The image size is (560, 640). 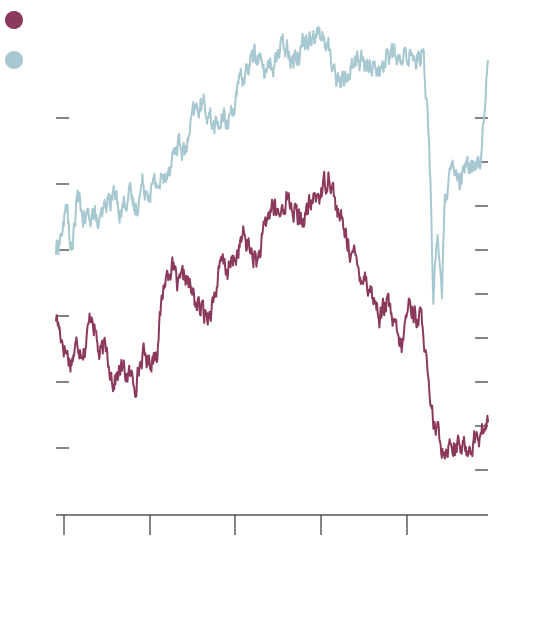 I want to click on left-y-axis, so click(x=62, y=283).